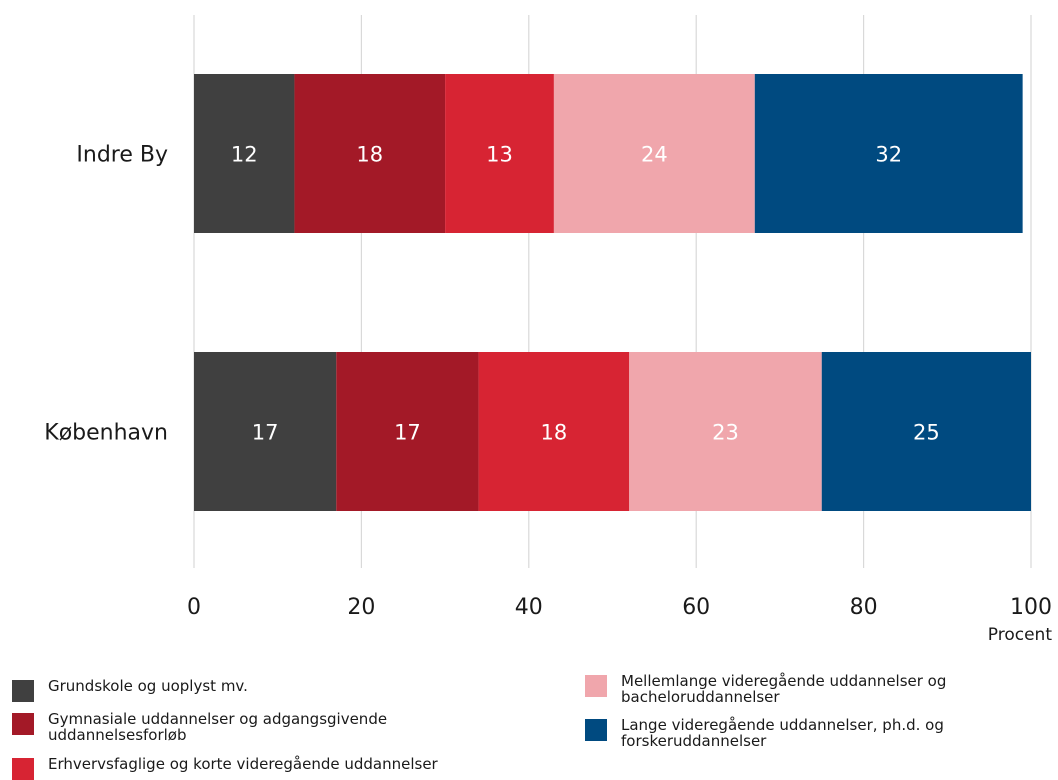  What do you see at coordinates (106, 433) in the screenshot?
I see `category-label-1: København` at bounding box center [106, 433].